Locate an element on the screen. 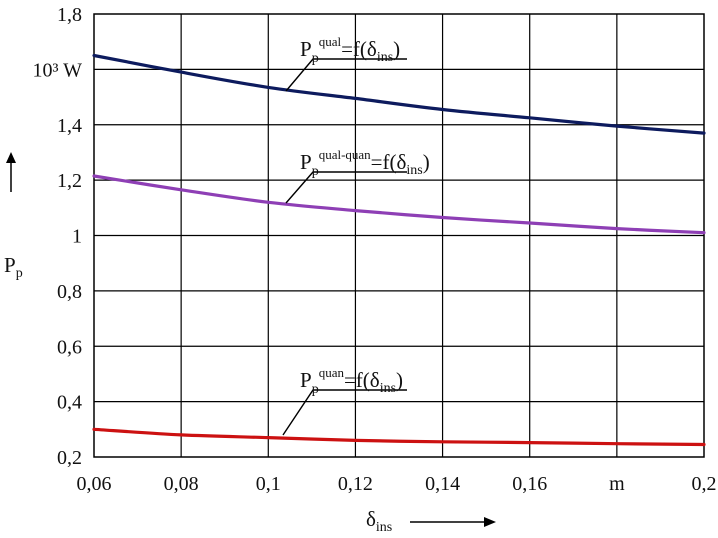 The image size is (718, 538). x-tick-label: 0,1 is located at coordinates (268, 484).